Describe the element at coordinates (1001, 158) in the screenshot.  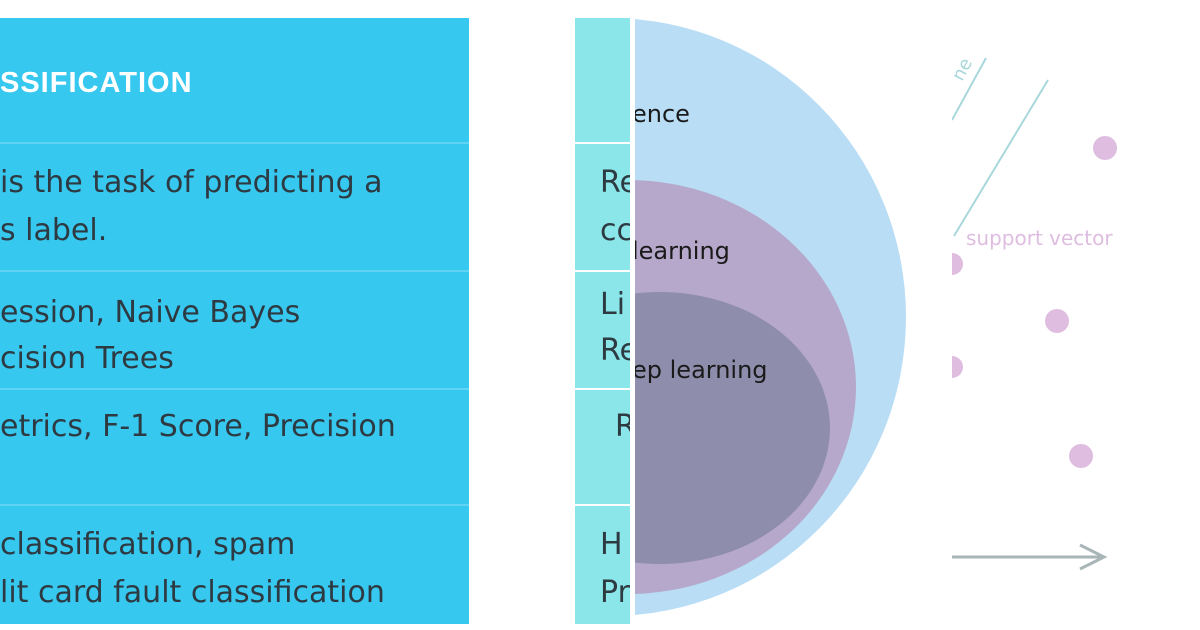
I see `hyperplane-line` at that location.